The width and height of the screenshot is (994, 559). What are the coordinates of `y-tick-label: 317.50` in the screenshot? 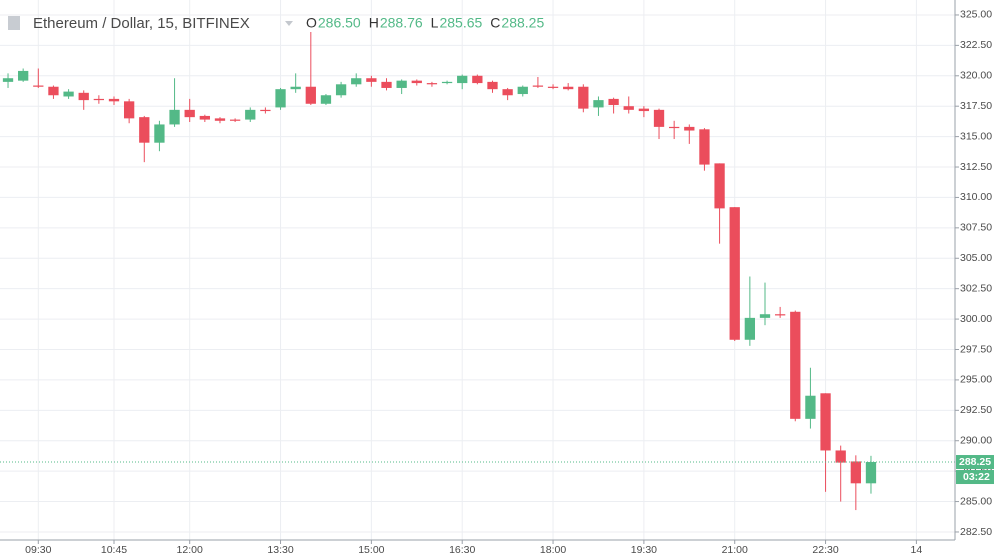 It's located at (976, 106).